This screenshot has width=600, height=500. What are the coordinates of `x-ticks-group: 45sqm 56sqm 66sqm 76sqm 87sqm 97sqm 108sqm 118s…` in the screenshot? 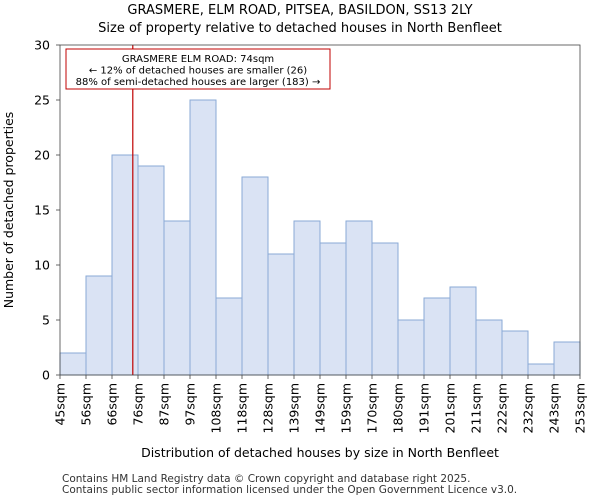 It's located at (320, 404).